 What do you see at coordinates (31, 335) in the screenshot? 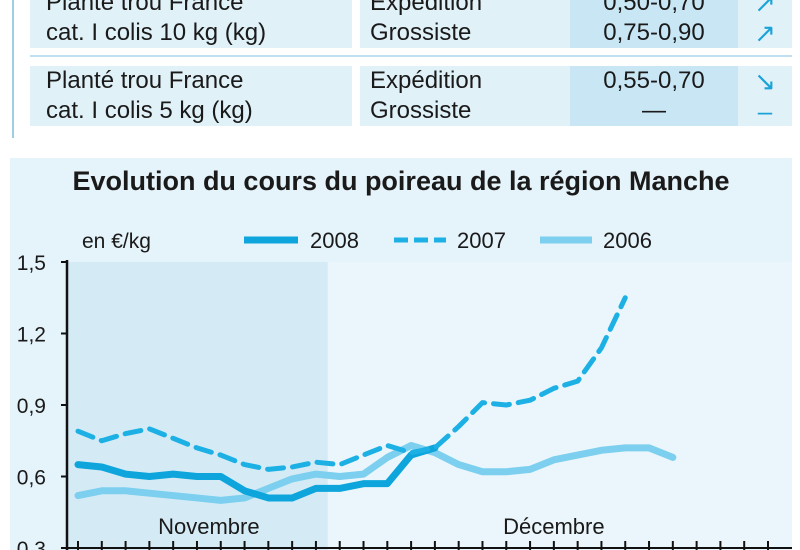
I see `y-tick-label: 1,2` at bounding box center [31, 335].